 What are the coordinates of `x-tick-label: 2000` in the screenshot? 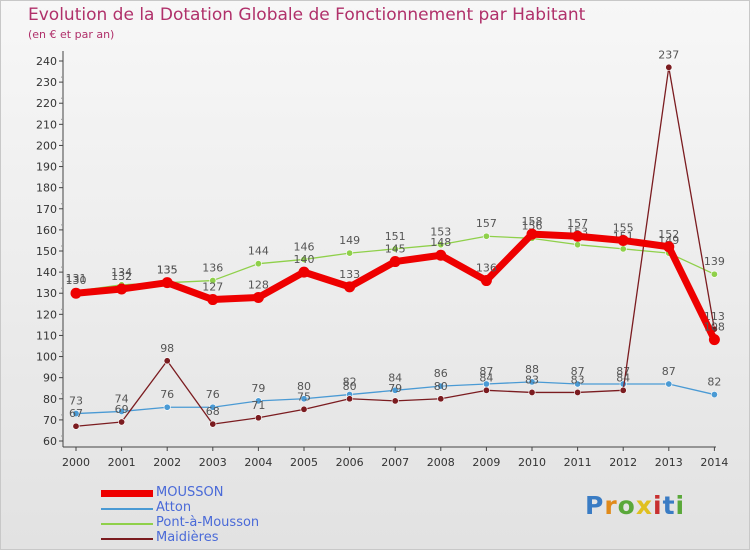 It's located at (76, 462).